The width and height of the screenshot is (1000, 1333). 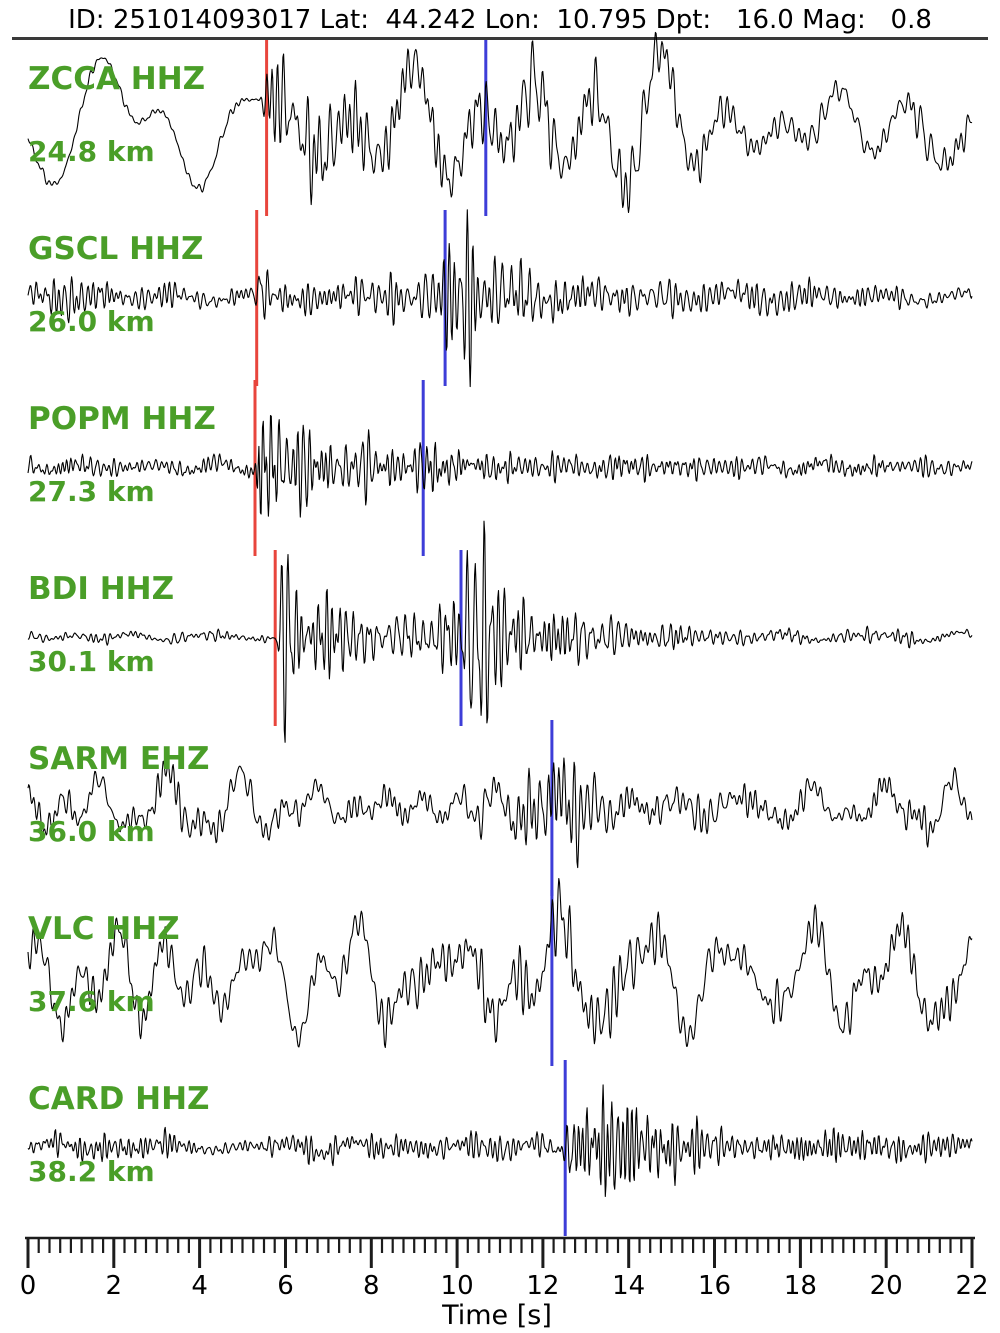 I want to click on station-label-sarm: SARM EHZ, so click(x=119, y=759).